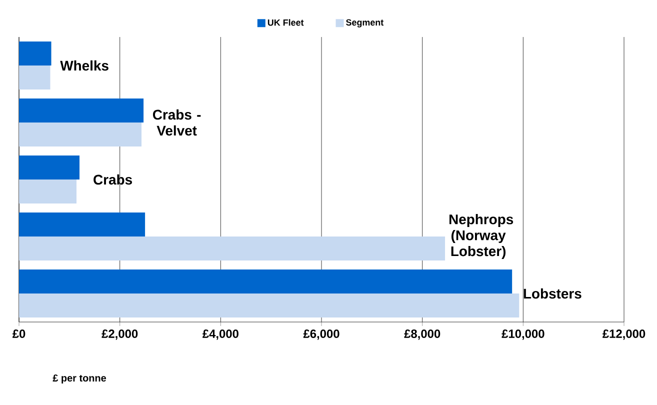 The height and width of the screenshot is (405, 657). I want to click on x-axis-title: £ per tonne, so click(79, 379).